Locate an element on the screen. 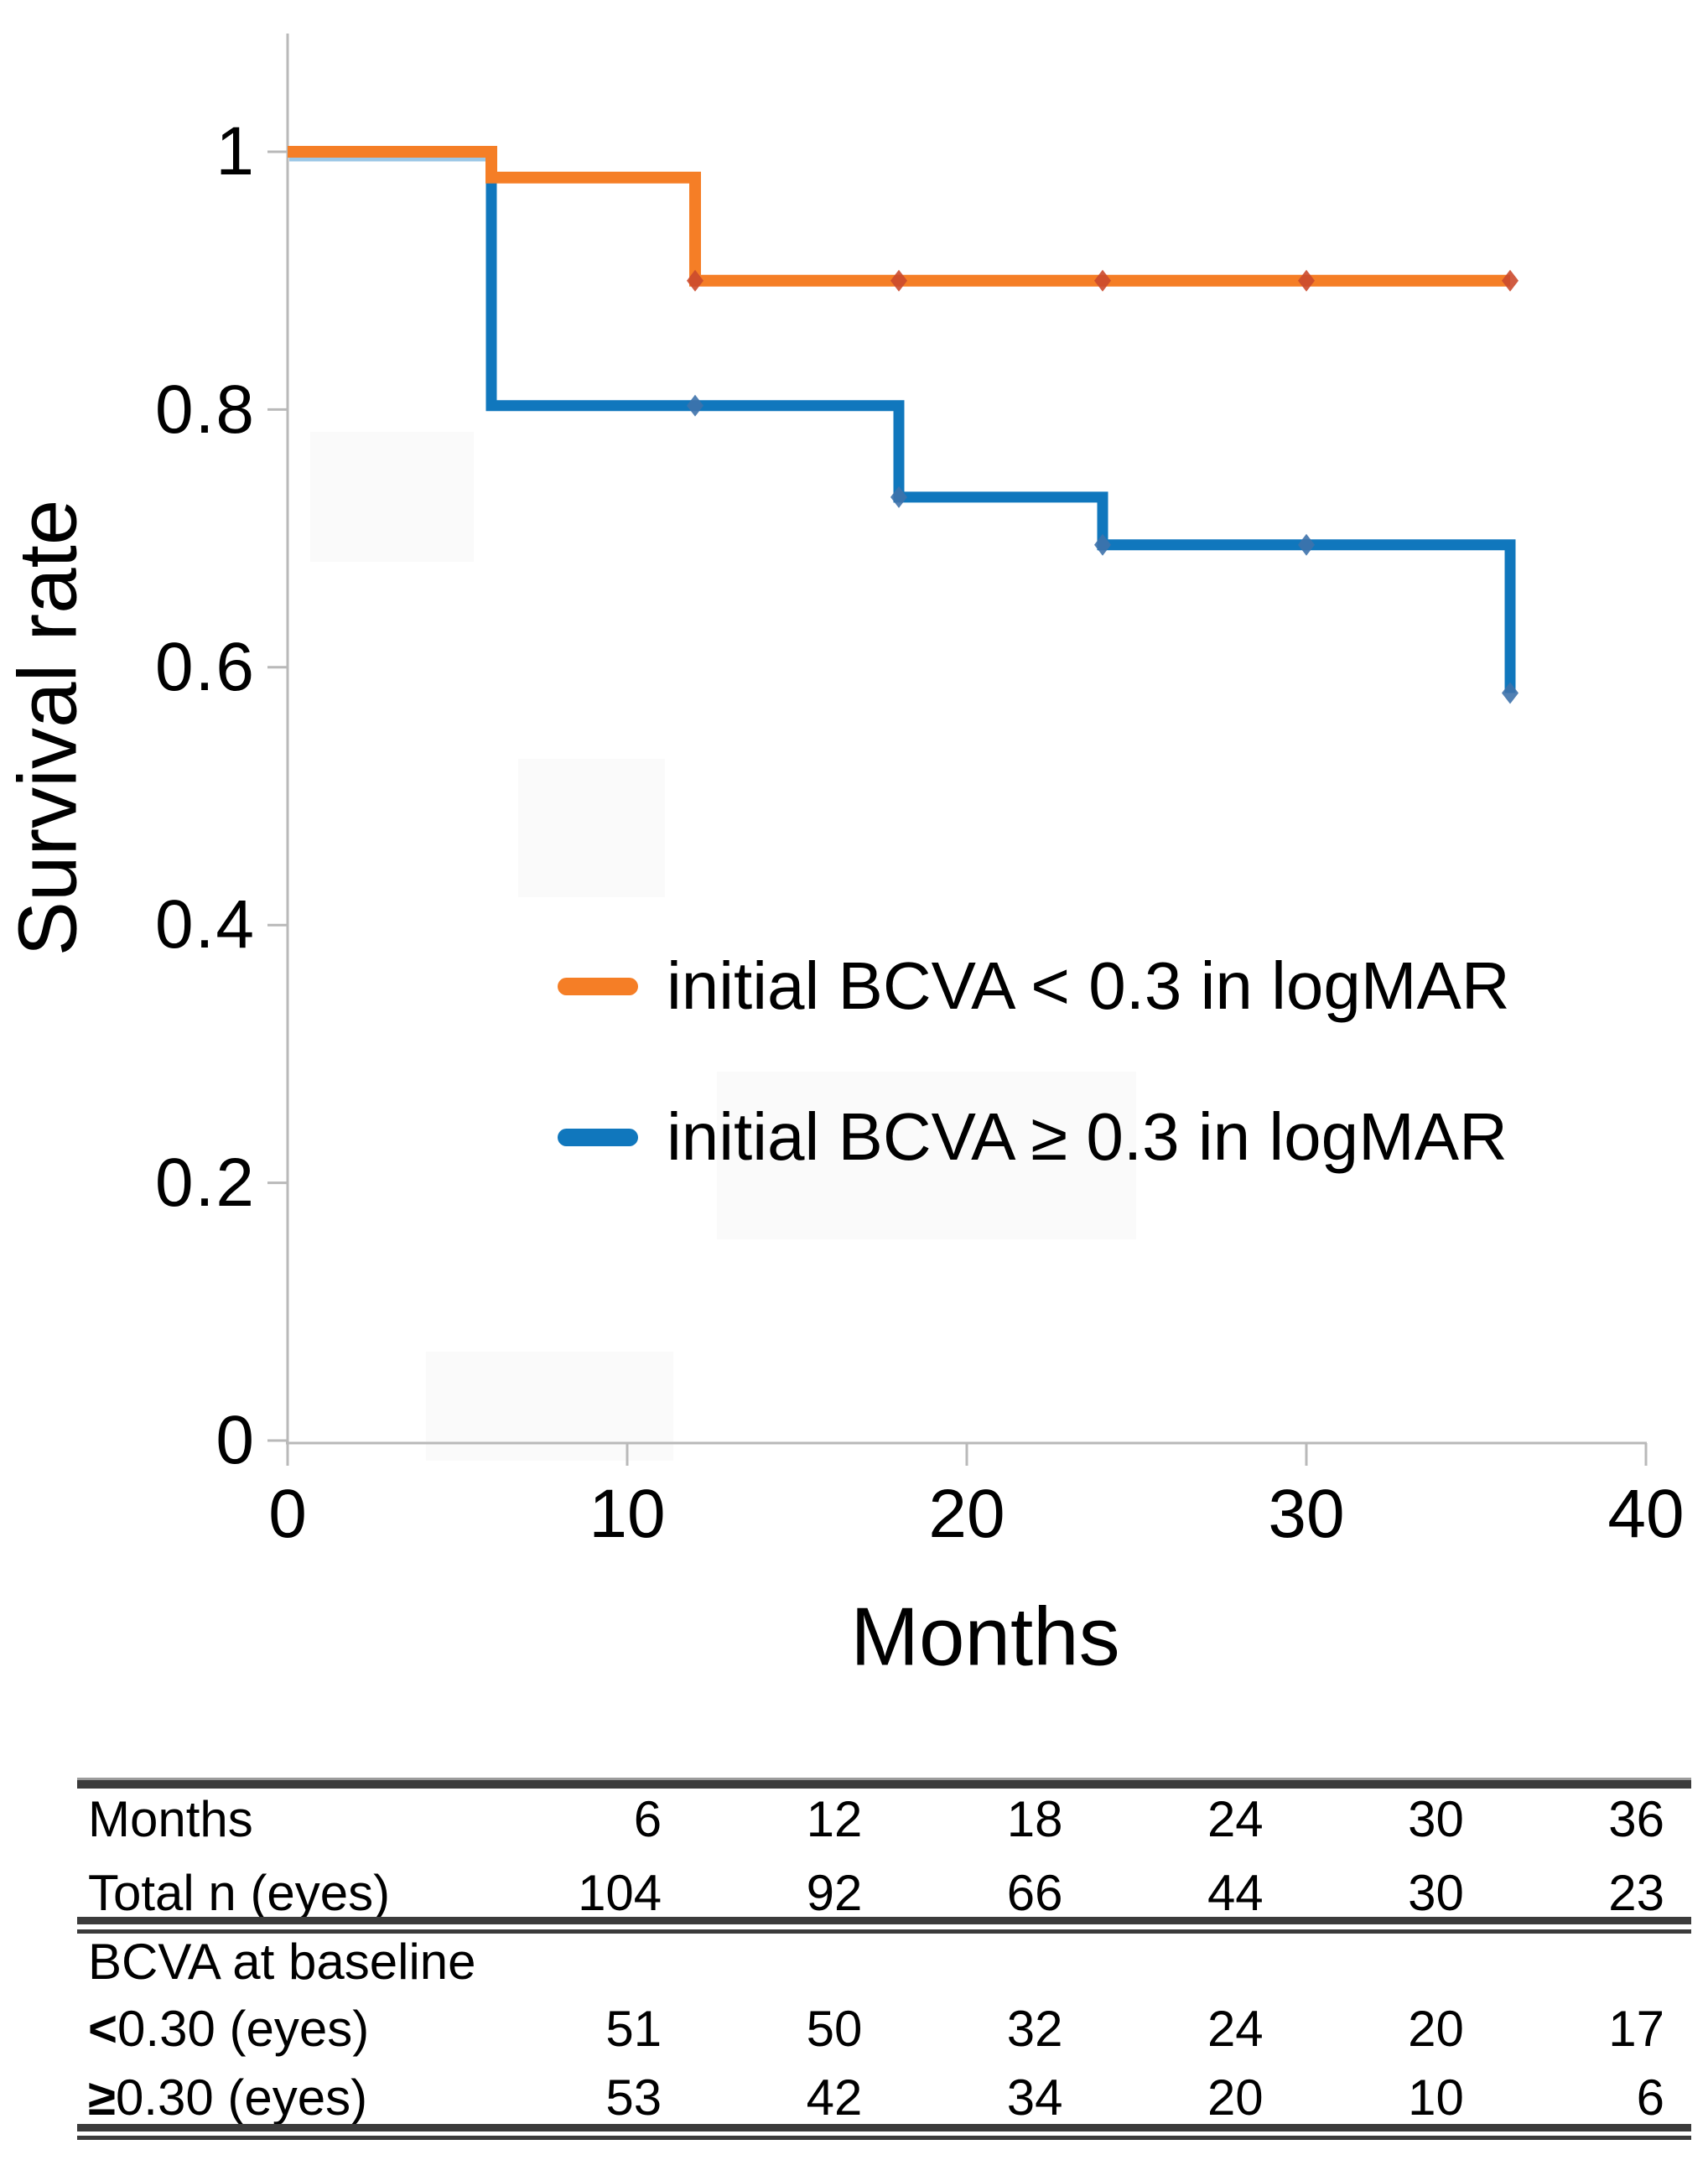 The image size is (1708, 2160). table-cell: 50 is located at coordinates (835, 2029).